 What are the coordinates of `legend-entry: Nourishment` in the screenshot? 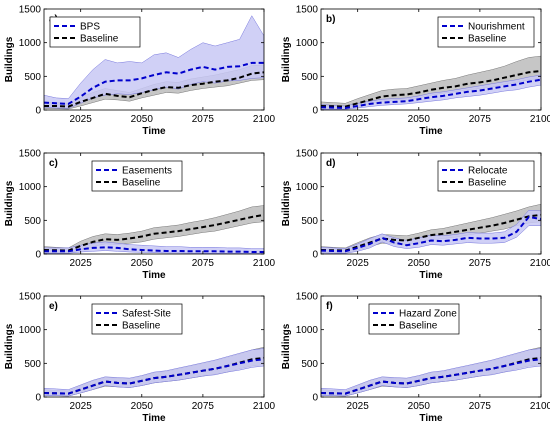 It's located at (496, 27).